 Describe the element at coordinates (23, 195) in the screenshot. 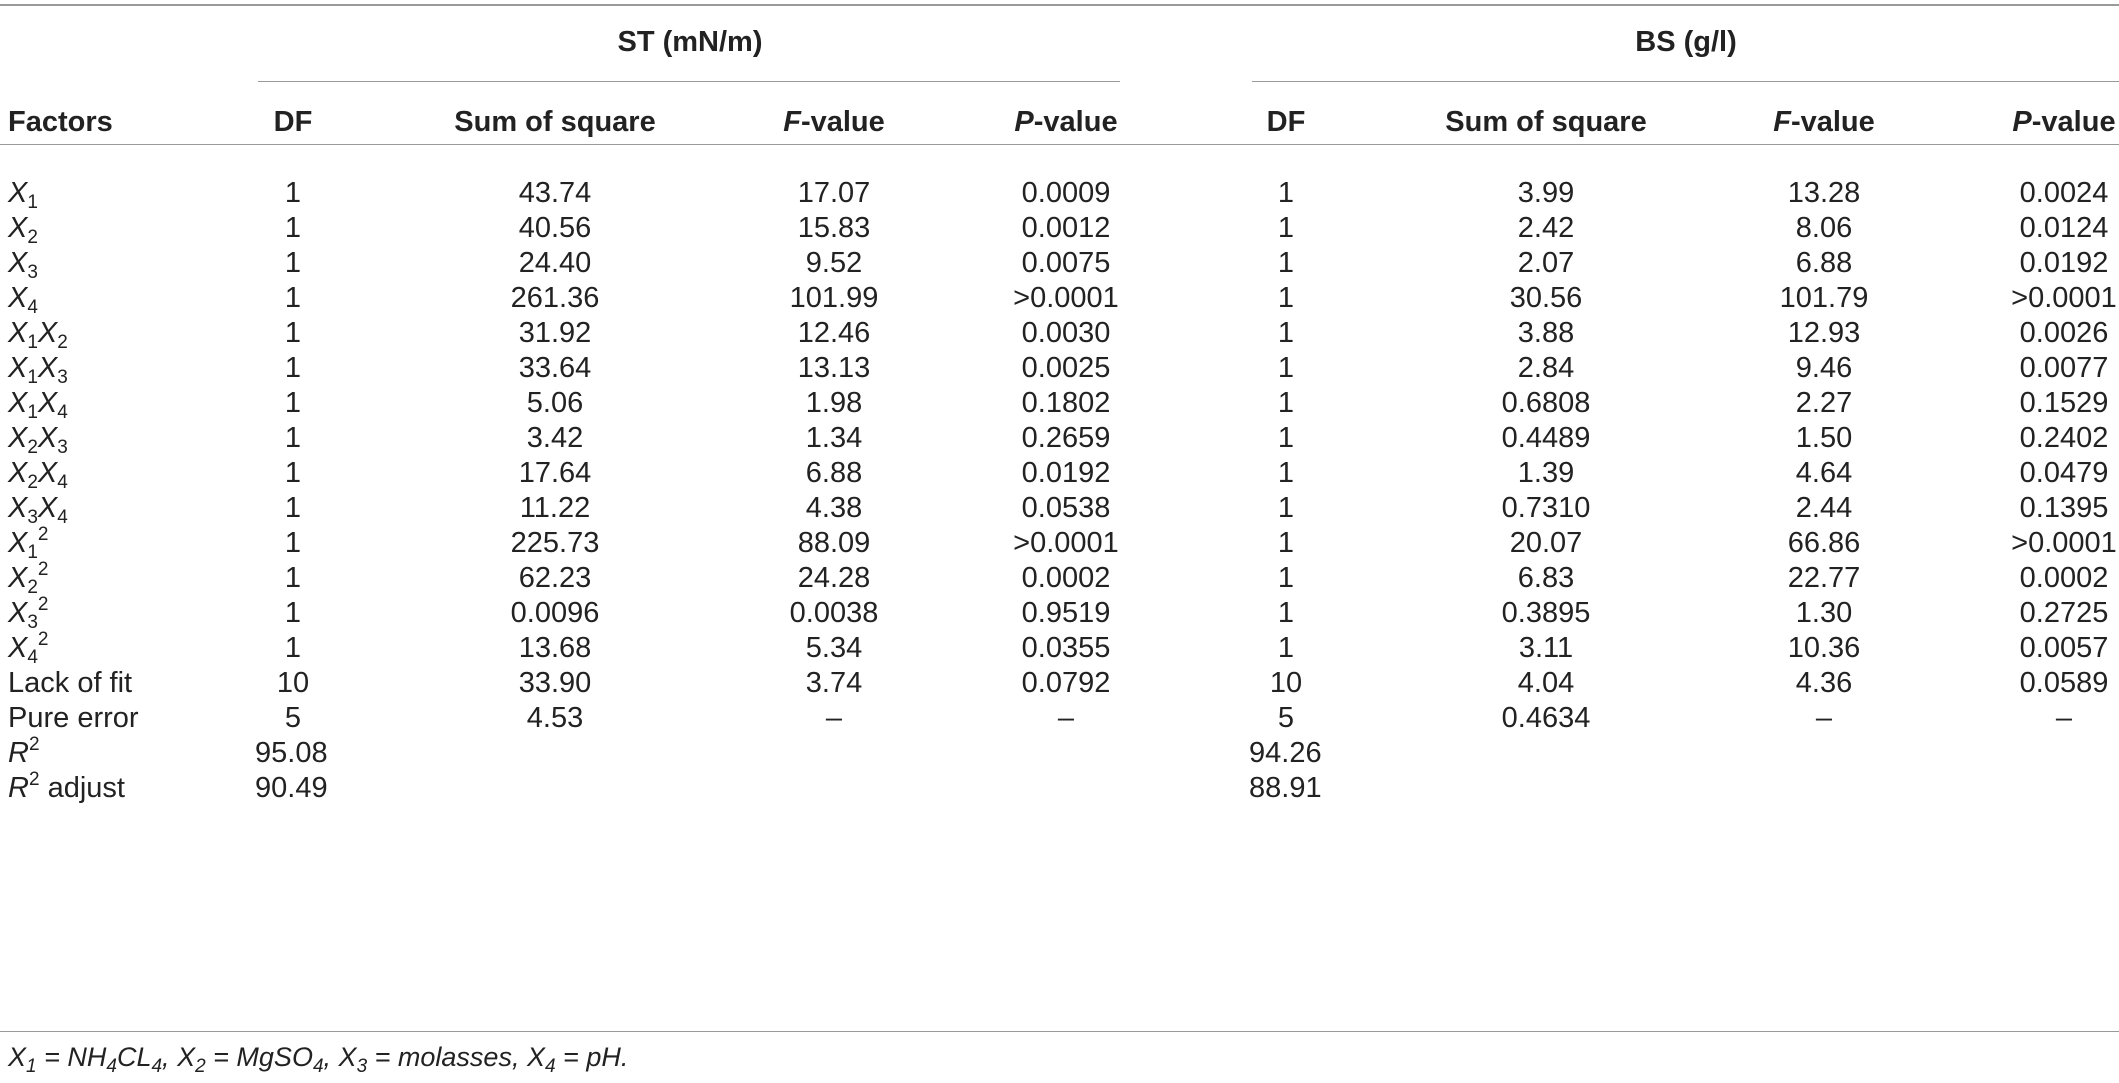

I see `factor-cell: X1` at that location.